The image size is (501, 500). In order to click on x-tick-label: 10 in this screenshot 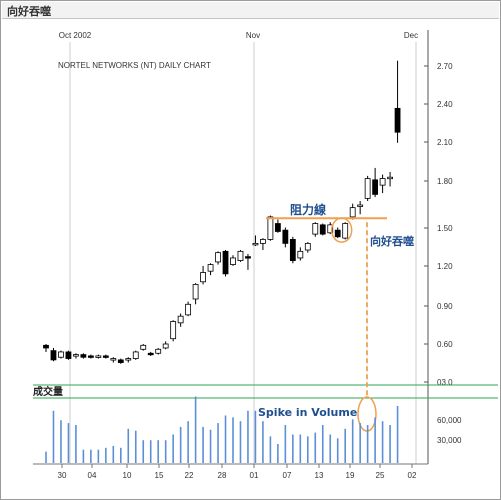, I will do `click(127, 475)`.